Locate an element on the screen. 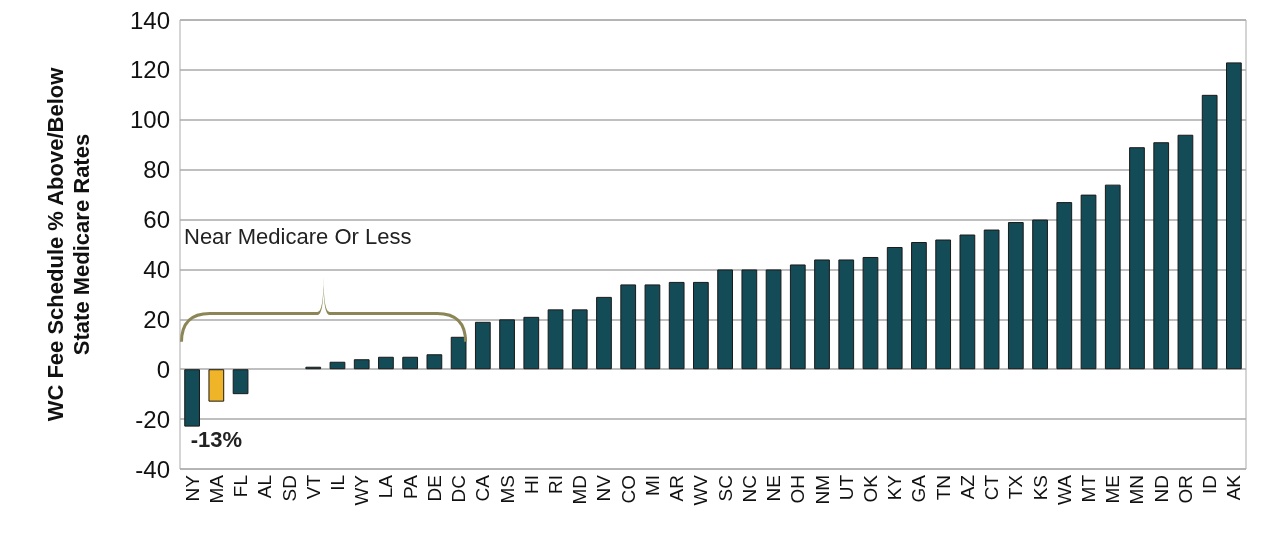  x-tick-label: TX is located at coordinates (1016, 487).